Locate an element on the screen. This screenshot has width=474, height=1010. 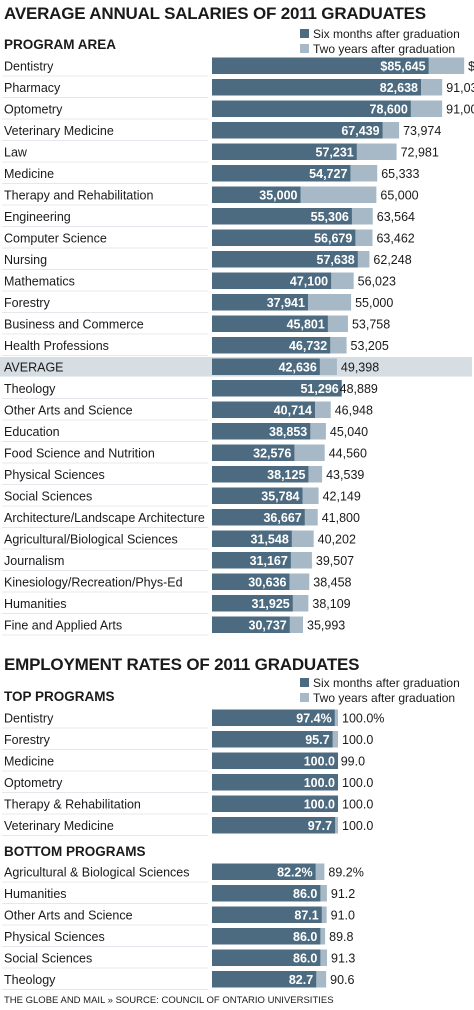
row-band-agricultural-biological-sciences is located at coordinates (106, 539).